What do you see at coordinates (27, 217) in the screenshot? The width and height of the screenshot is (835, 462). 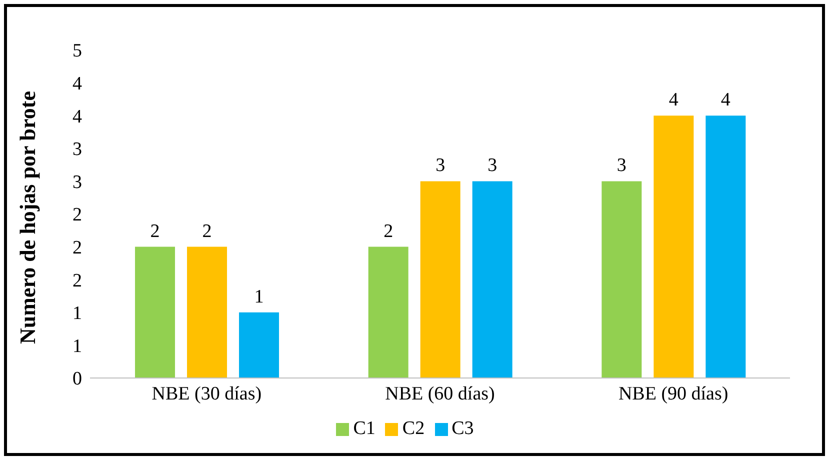 I see `y-axis-title: Numero de hojas por brote` at bounding box center [27, 217].